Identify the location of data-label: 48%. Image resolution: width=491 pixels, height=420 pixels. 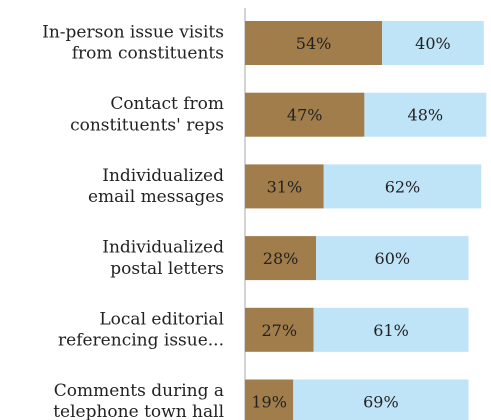
(426, 115).